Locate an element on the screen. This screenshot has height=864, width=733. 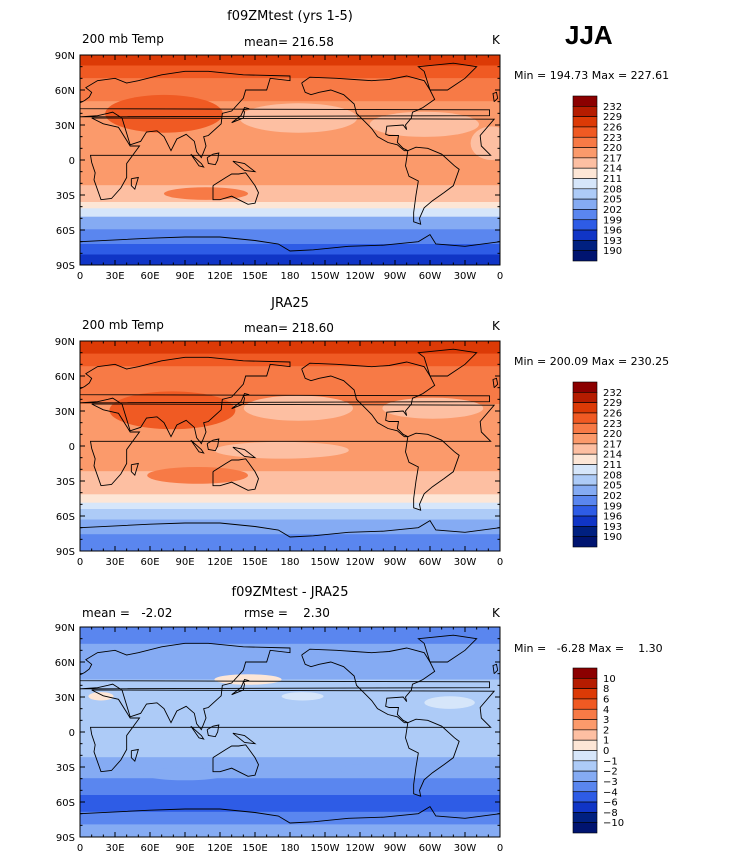
colorbar-label: 232 is located at coordinates (612, 393).